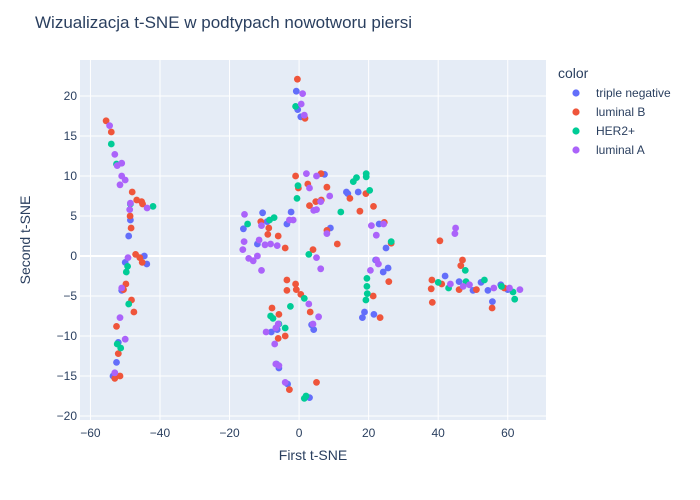  I want to click on legend-item: triple negative, so click(621, 93).